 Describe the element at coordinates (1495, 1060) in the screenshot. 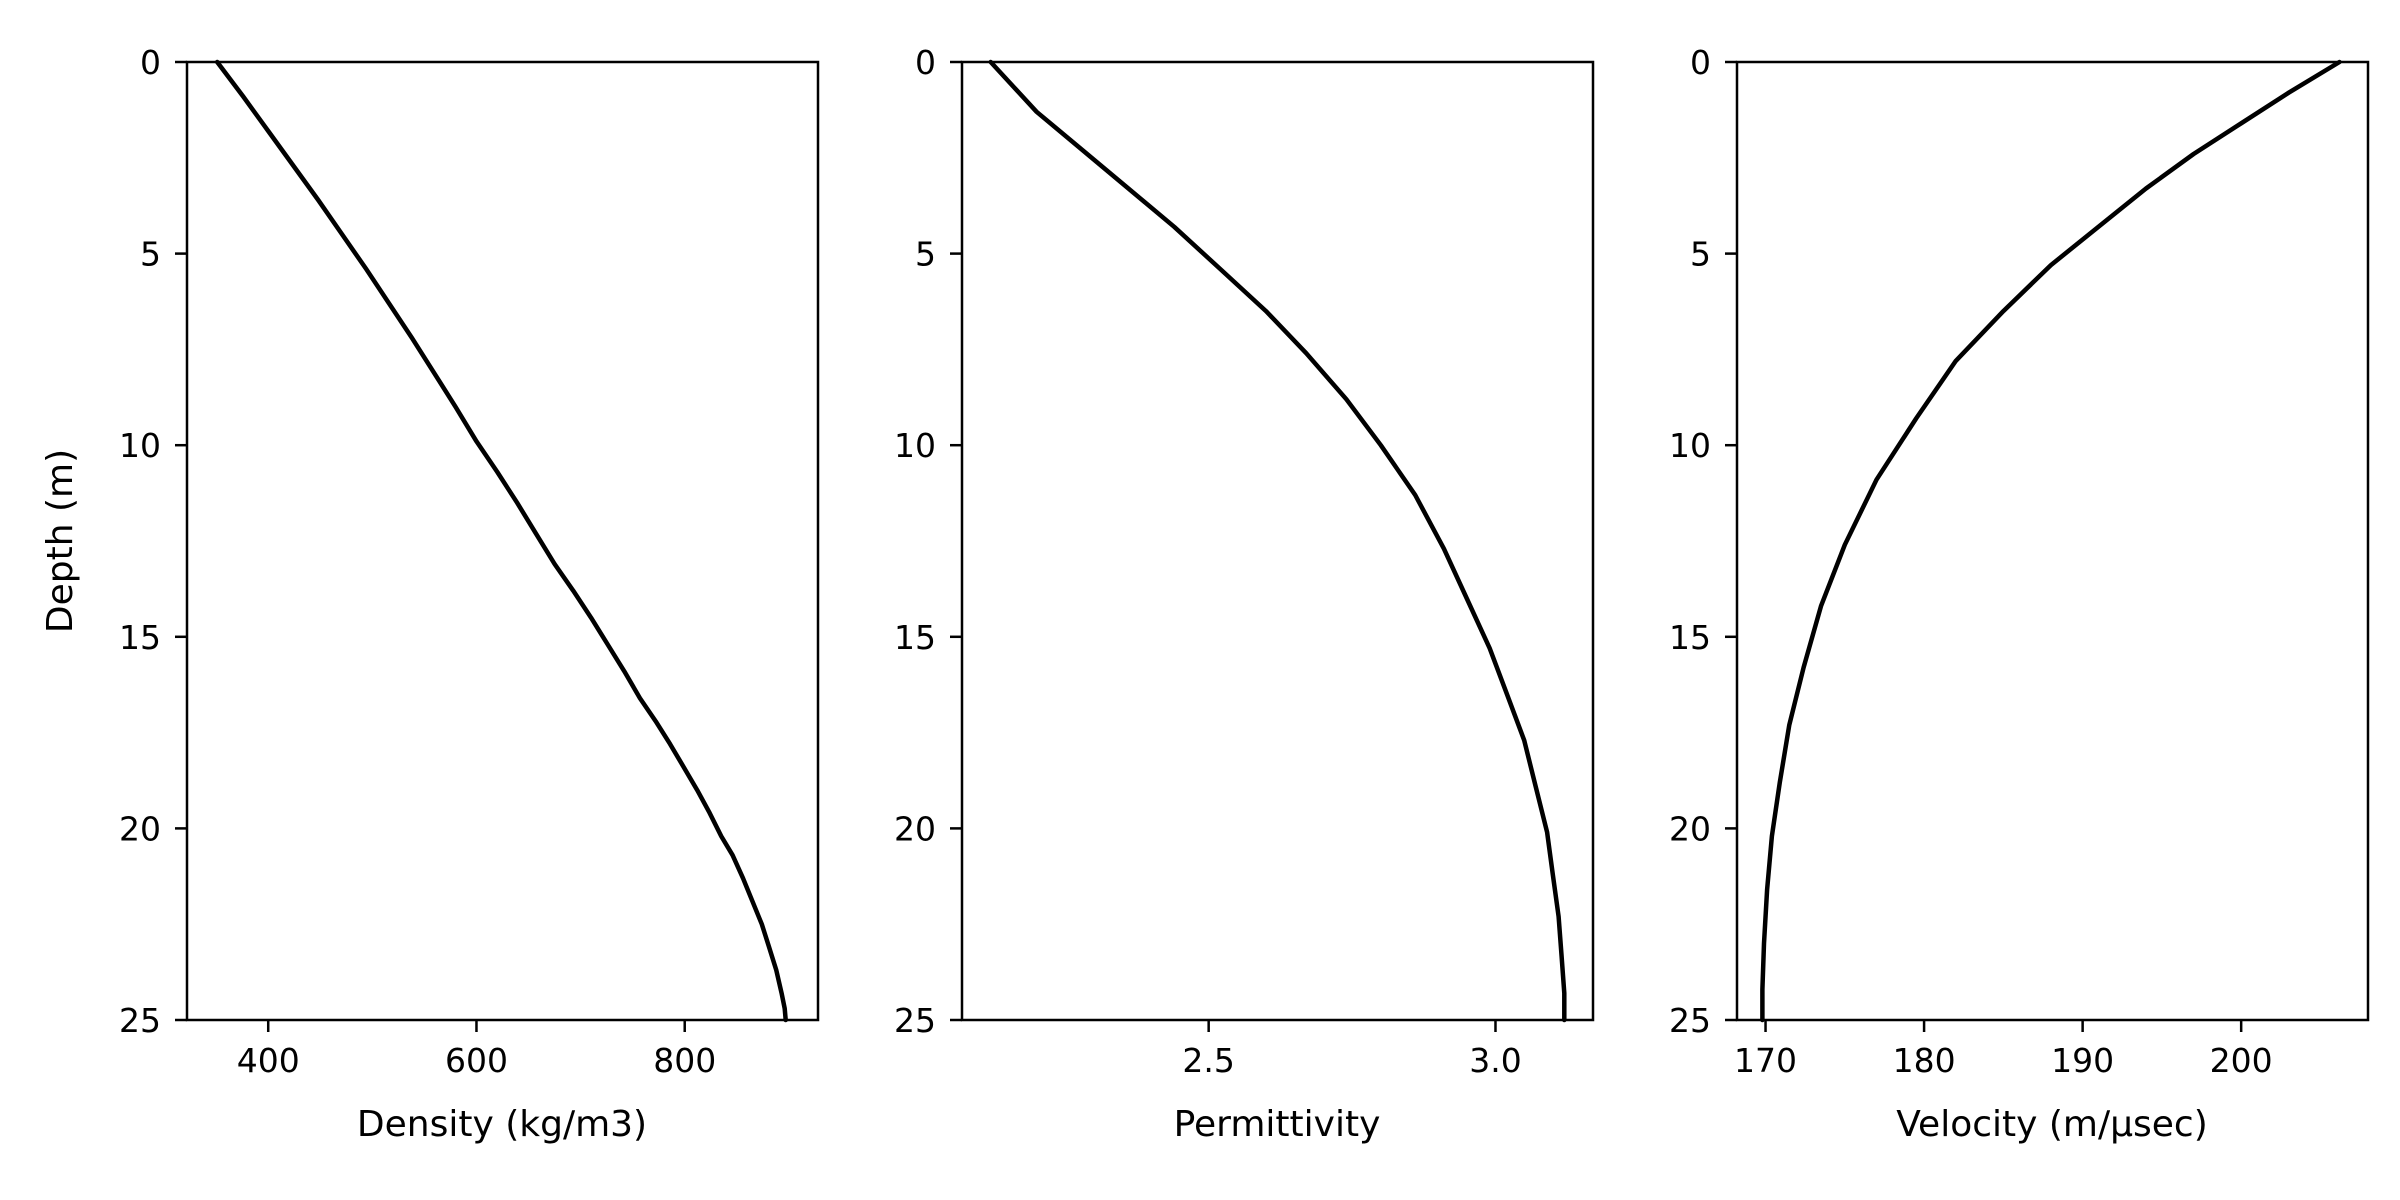

I see `permittivity-x-tick-label: 3.0` at that location.